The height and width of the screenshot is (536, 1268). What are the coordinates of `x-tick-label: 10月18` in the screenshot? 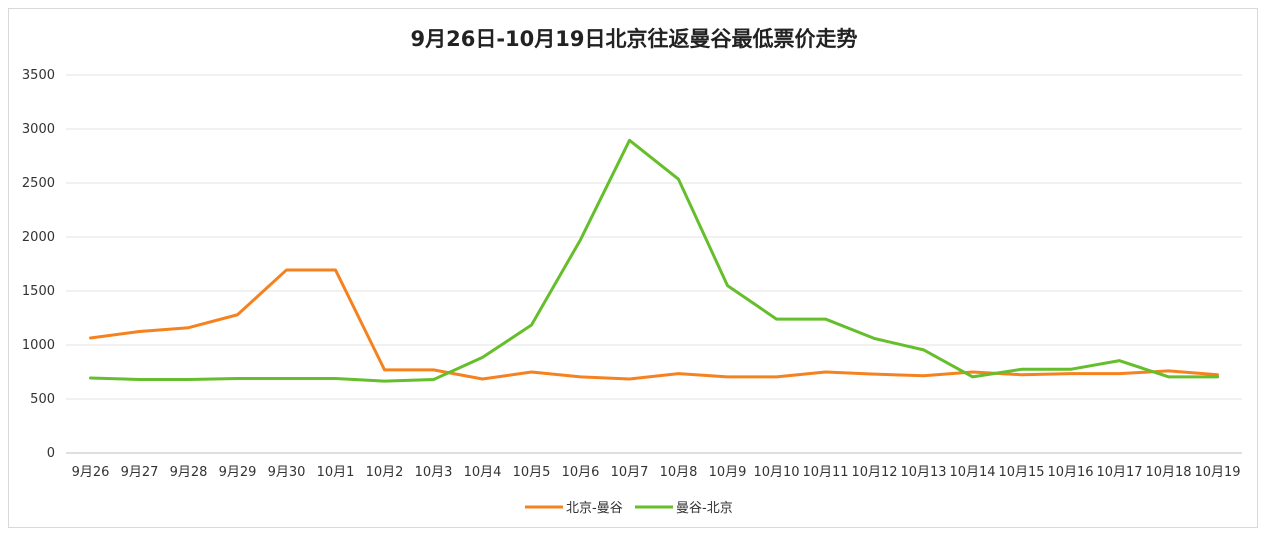 It's located at (1168, 472).